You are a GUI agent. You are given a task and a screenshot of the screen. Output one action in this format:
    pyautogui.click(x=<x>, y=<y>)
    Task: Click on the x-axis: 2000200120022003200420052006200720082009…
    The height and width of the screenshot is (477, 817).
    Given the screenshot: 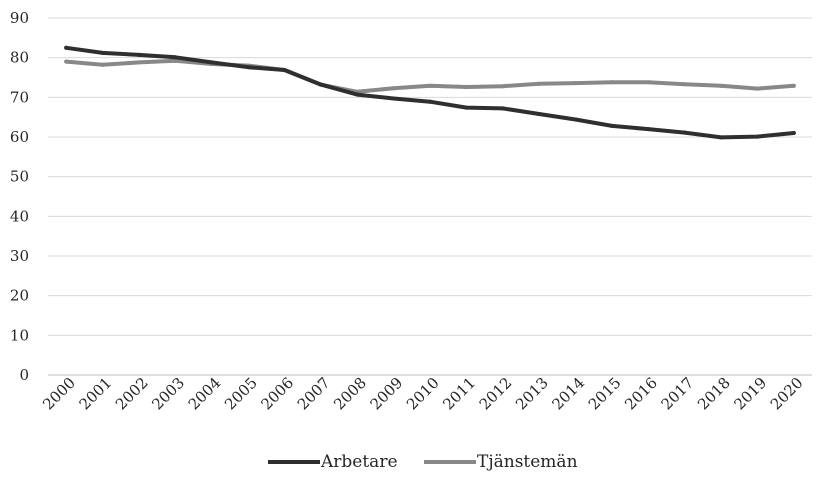 What is the action you would take?
    pyautogui.click(x=422, y=394)
    